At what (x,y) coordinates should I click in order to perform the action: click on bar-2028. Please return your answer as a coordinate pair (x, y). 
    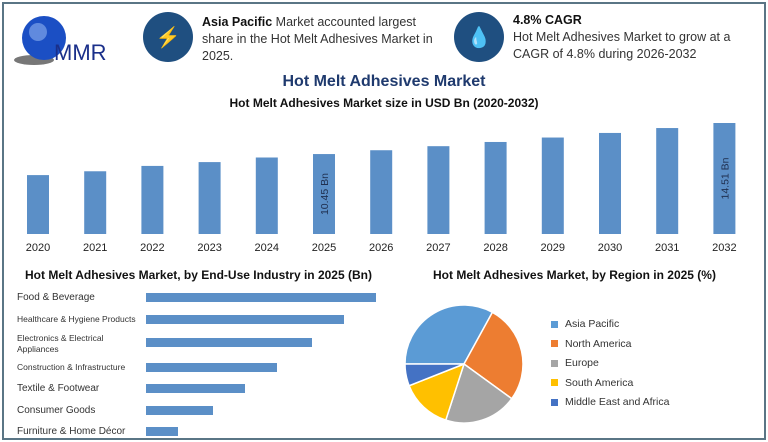
    Looking at the image, I should click on (495, 187).